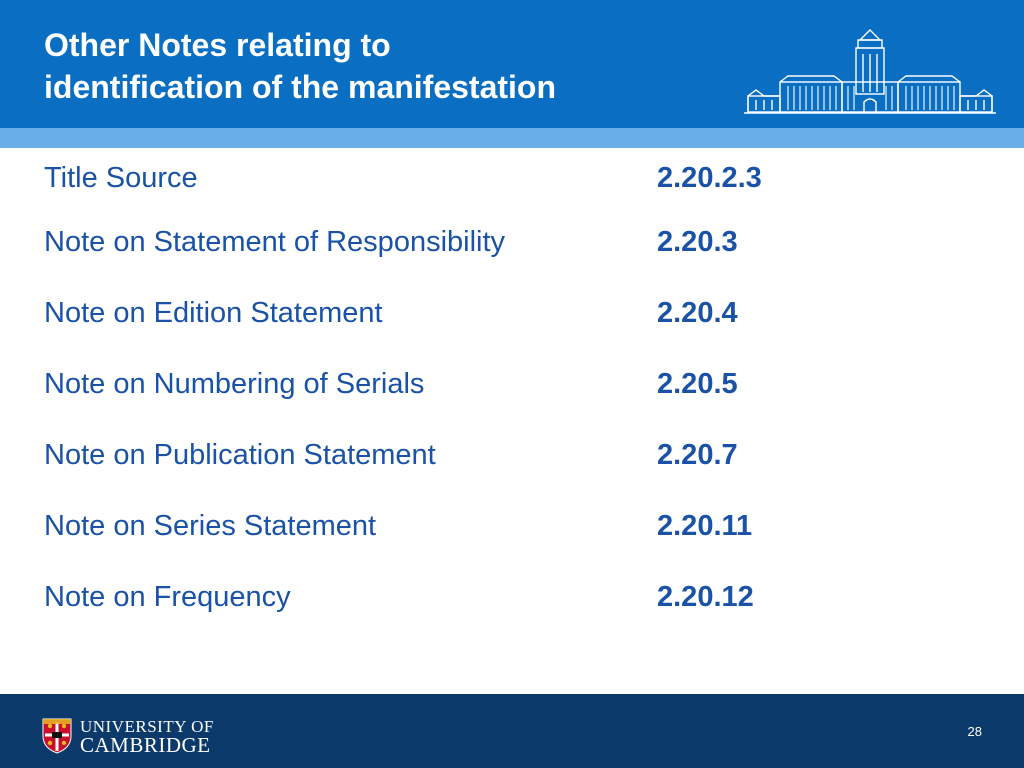 The image size is (1024, 768). Describe the element at coordinates (705, 526) in the screenshot. I see `row-reference: 2.20.11` at that location.